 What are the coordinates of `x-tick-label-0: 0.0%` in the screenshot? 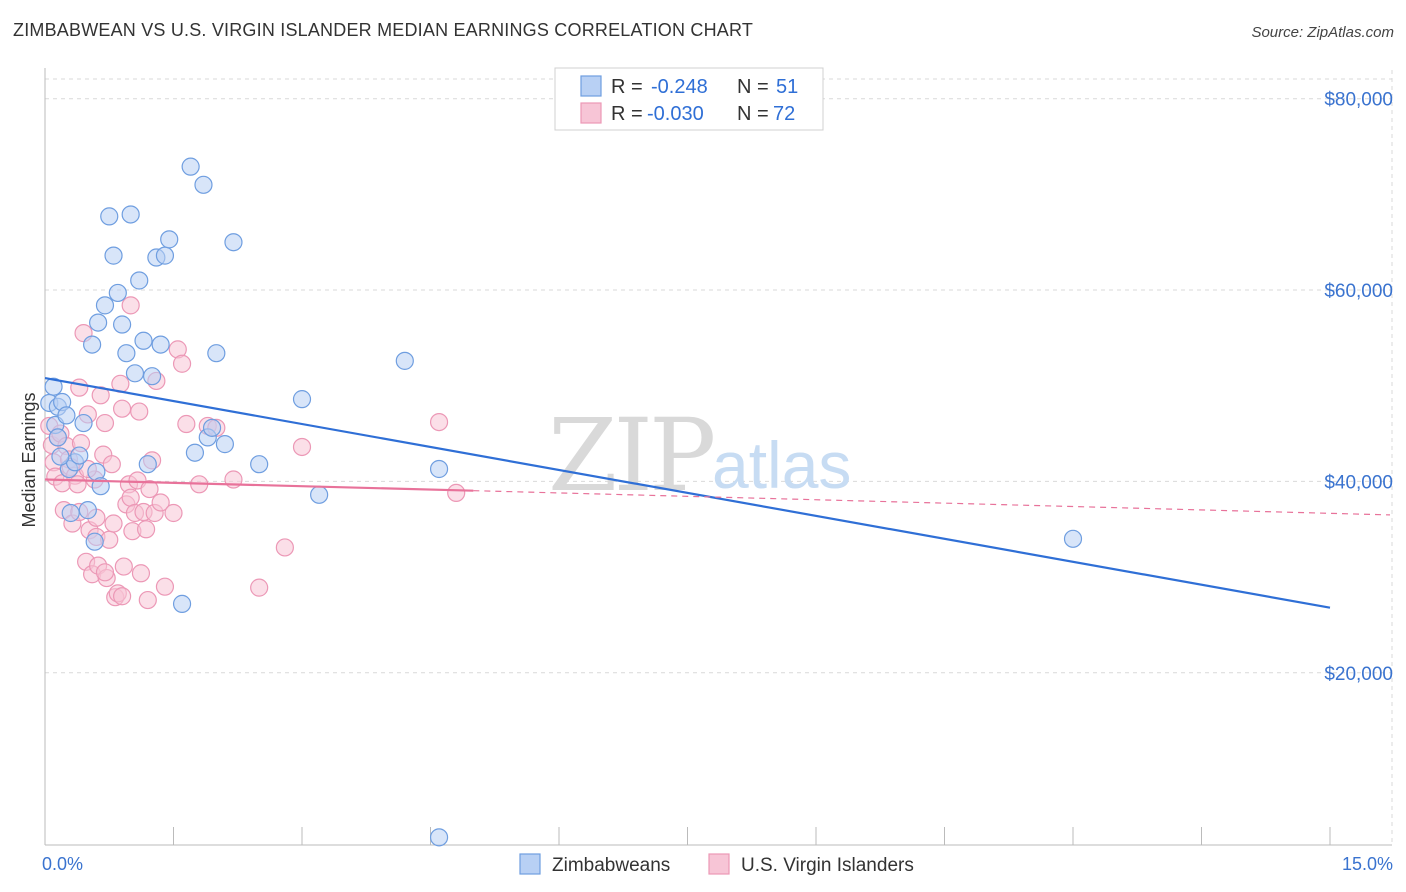 It's located at (62, 864).